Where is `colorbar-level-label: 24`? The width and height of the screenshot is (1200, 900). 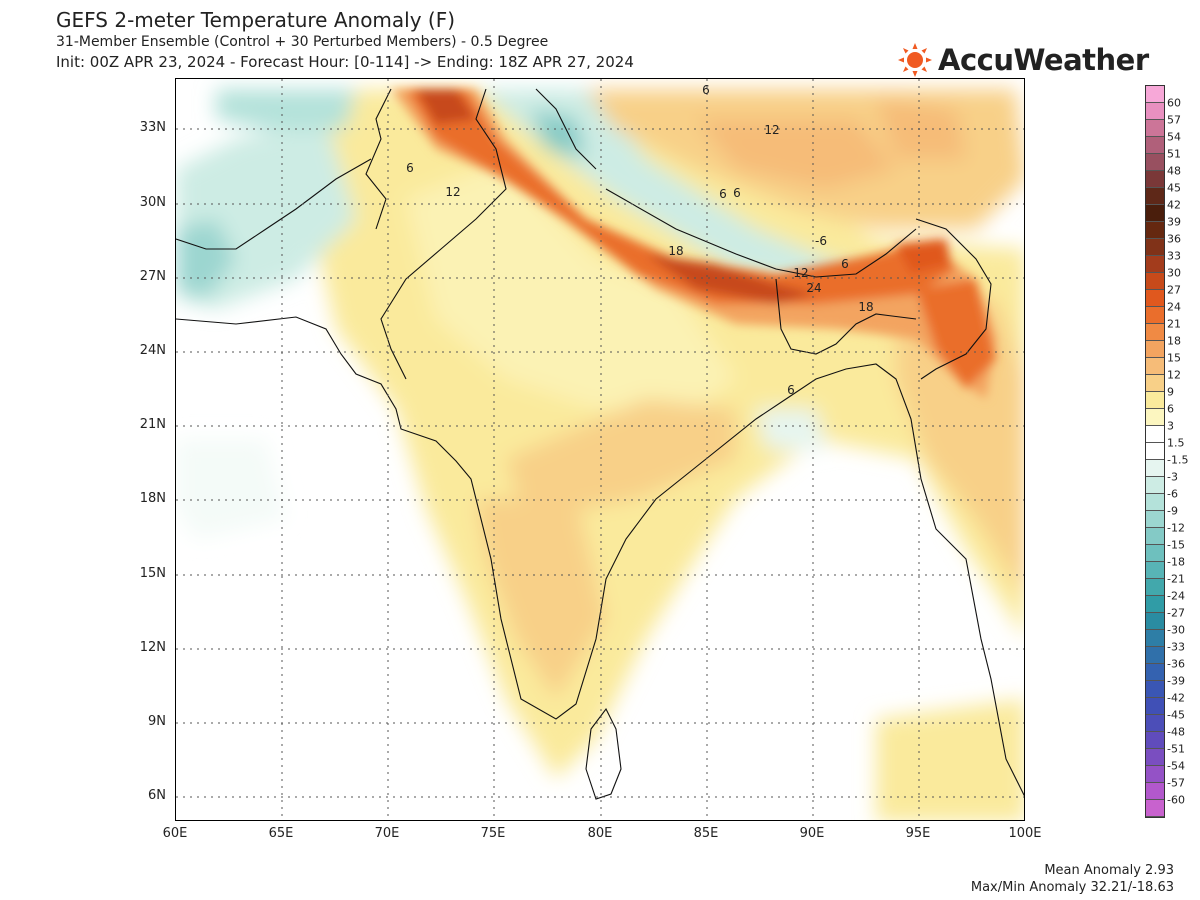
colorbar-level-label: 24 is located at coordinates (1174, 307).